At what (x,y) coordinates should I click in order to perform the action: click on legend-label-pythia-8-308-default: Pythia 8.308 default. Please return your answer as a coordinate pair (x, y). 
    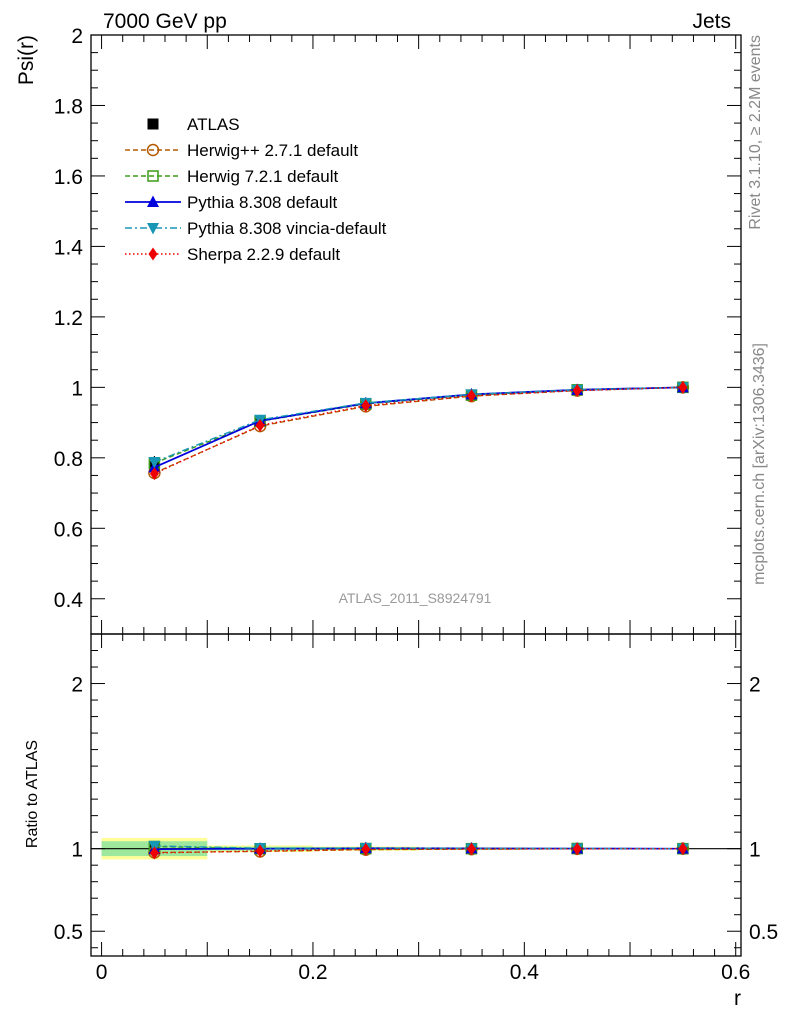
    Looking at the image, I should click on (262, 202).